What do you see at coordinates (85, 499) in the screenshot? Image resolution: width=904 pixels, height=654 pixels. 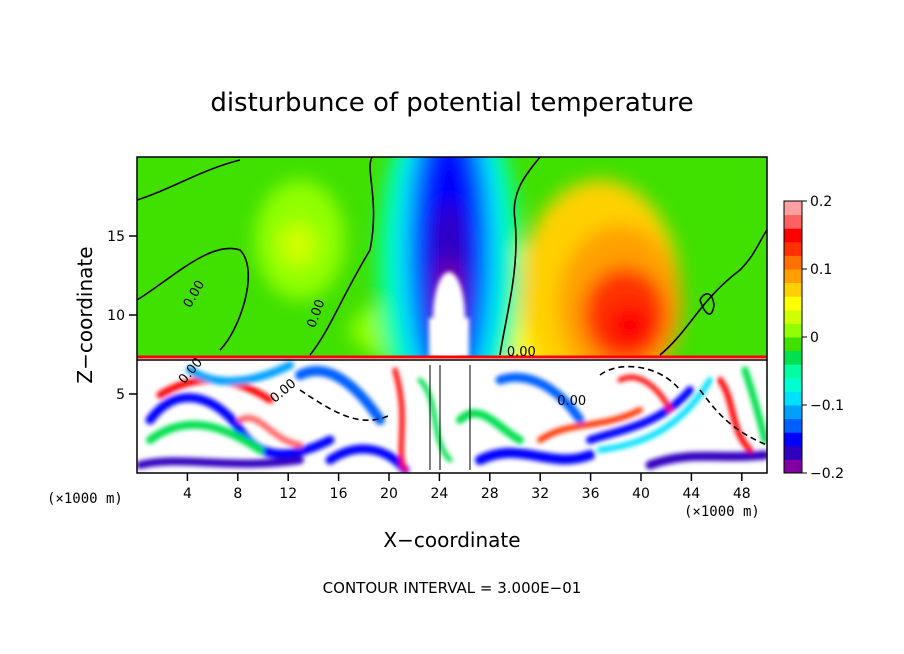 I see `x-unit-label-left: (×1000 m)` at bounding box center [85, 499].